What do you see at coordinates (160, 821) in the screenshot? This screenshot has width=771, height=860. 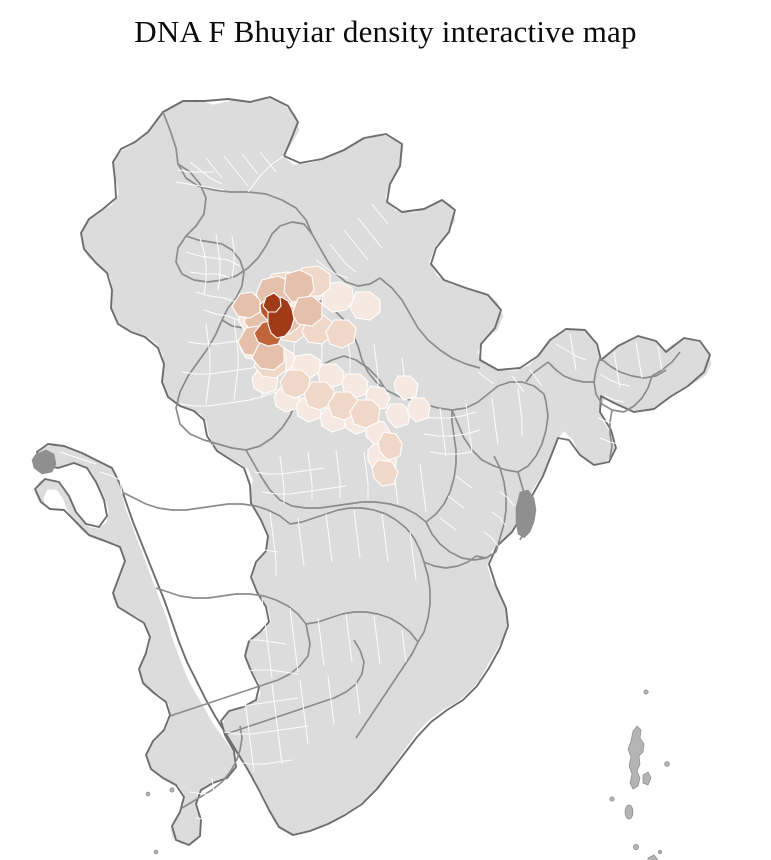 I see `lakshadweep-islands` at bounding box center [160, 821].